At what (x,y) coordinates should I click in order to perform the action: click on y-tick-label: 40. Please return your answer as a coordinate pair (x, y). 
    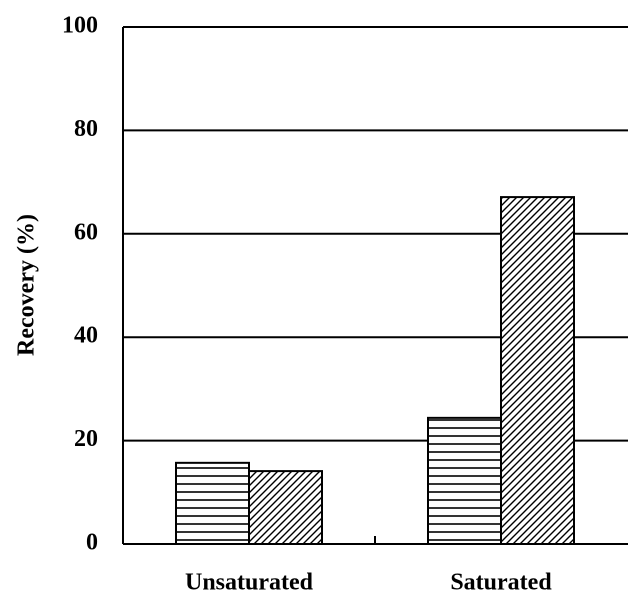
    Looking at the image, I should click on (86, 336).